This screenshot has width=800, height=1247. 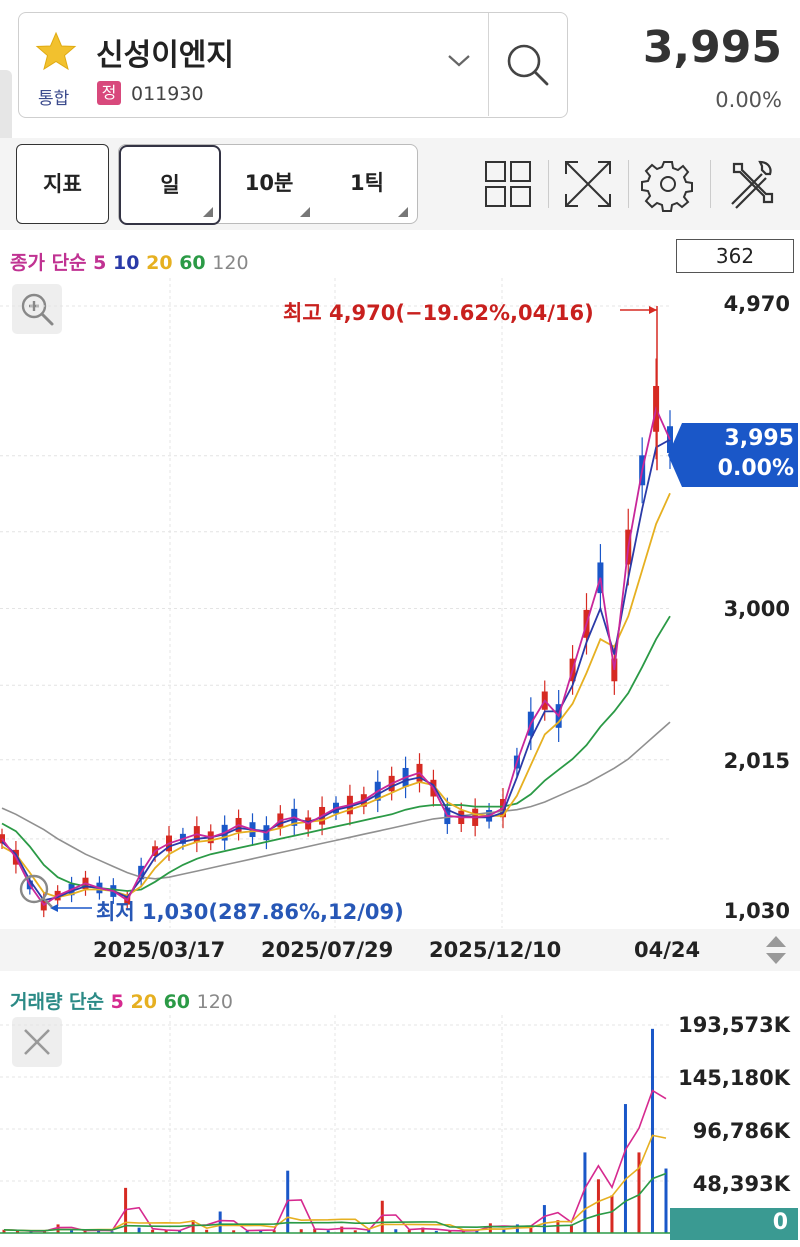 I want to click on legend-prefix: 거래량 단순, so click(x=57, y=1002).